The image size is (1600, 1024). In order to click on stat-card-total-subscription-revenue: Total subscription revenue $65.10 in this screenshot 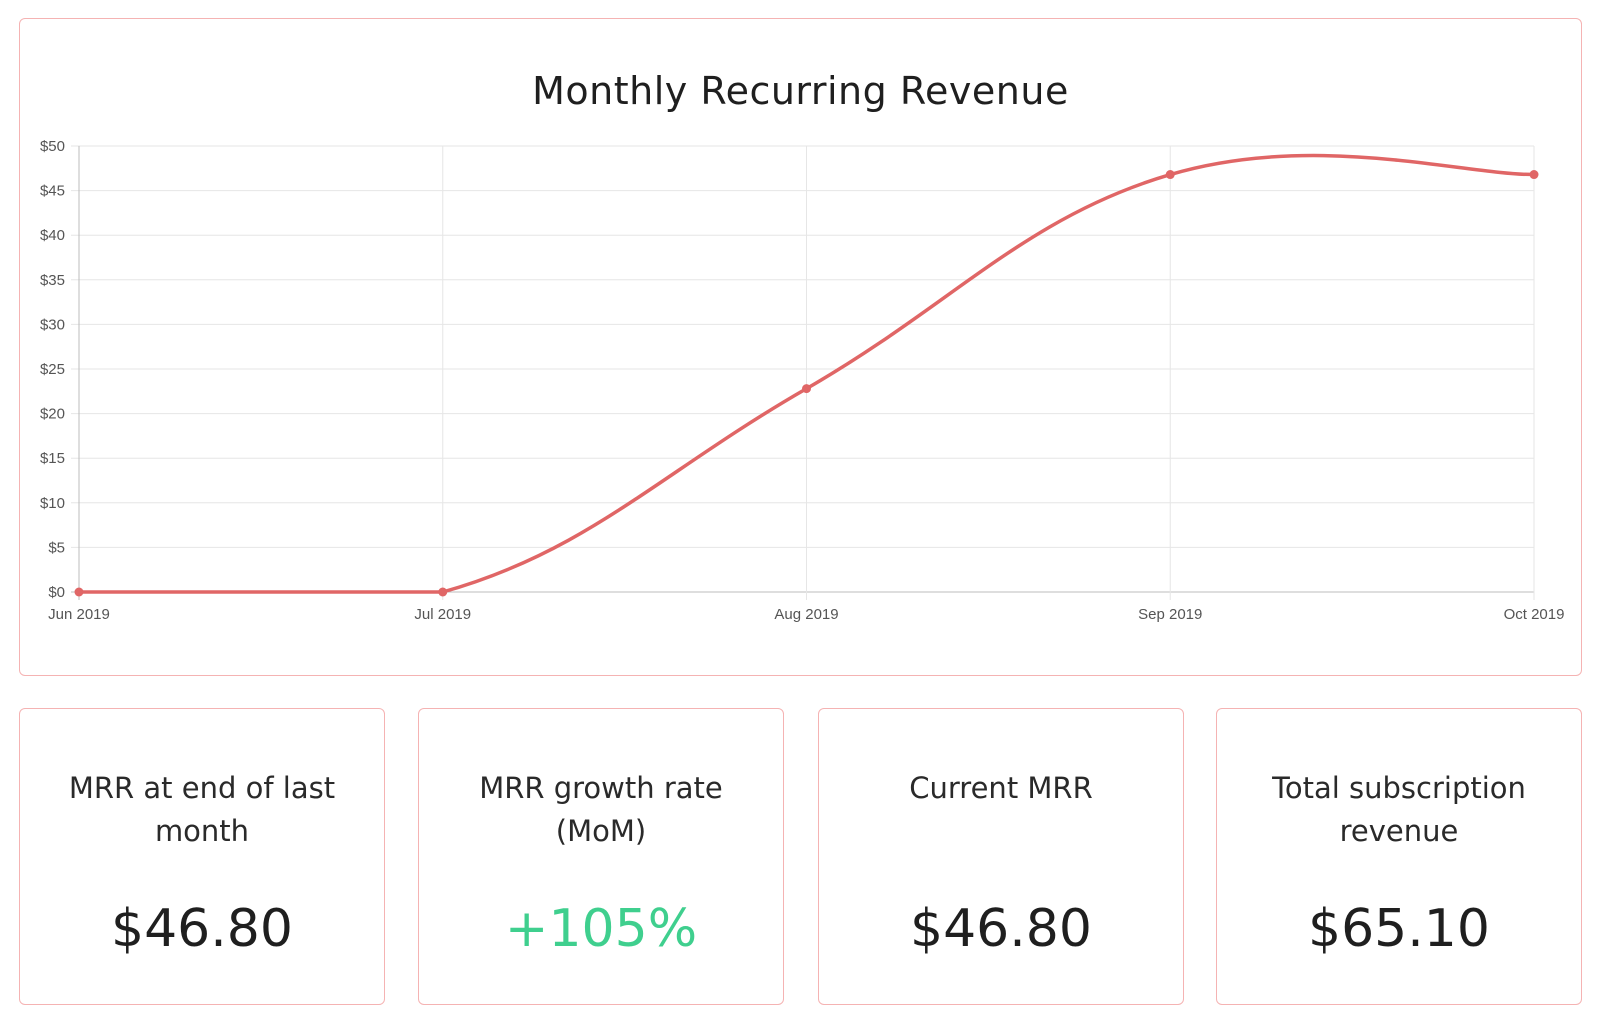, I will do `click(1399, 856)`.